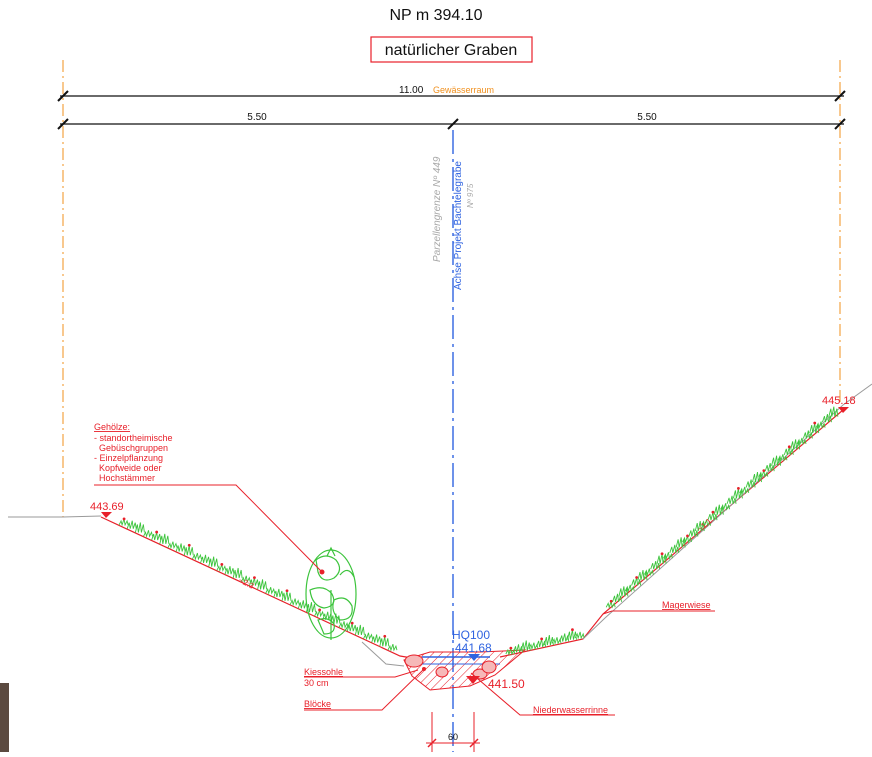 Image resolution: width=872 pixels, height=757 pixels. I want to click on section-title: NP m 394.10, so click(435, 15).